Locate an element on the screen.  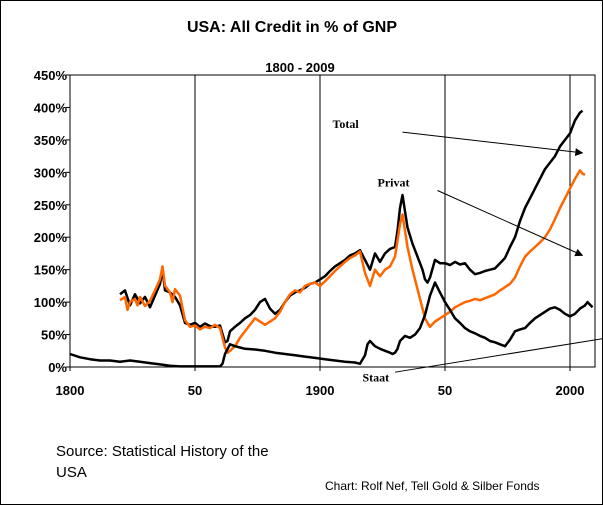
x-tick-label: 1800 is located at coordinates (70, 390).